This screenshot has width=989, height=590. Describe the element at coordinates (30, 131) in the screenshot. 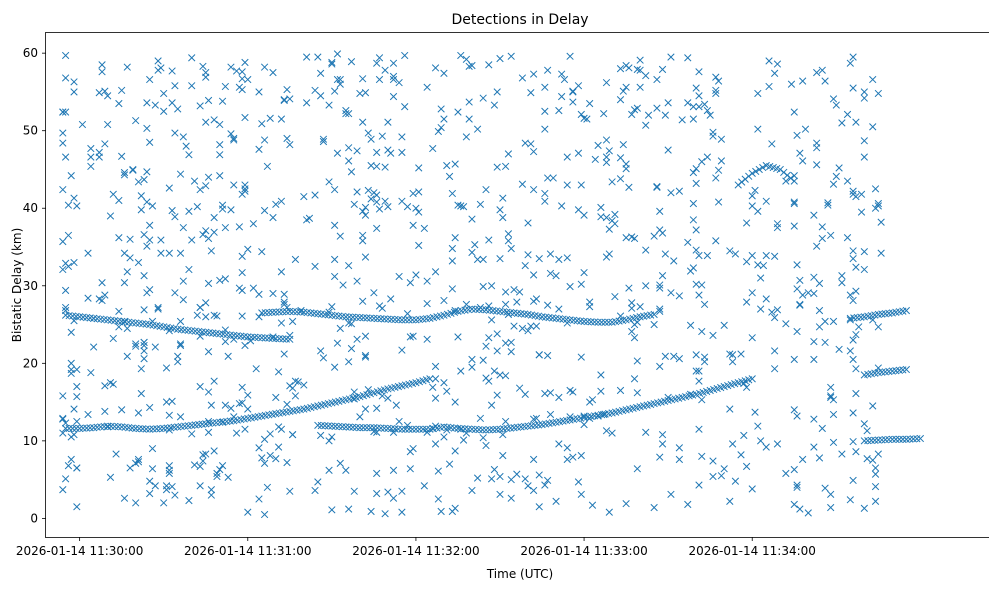

I see `y-tick-label: 50` at that location.